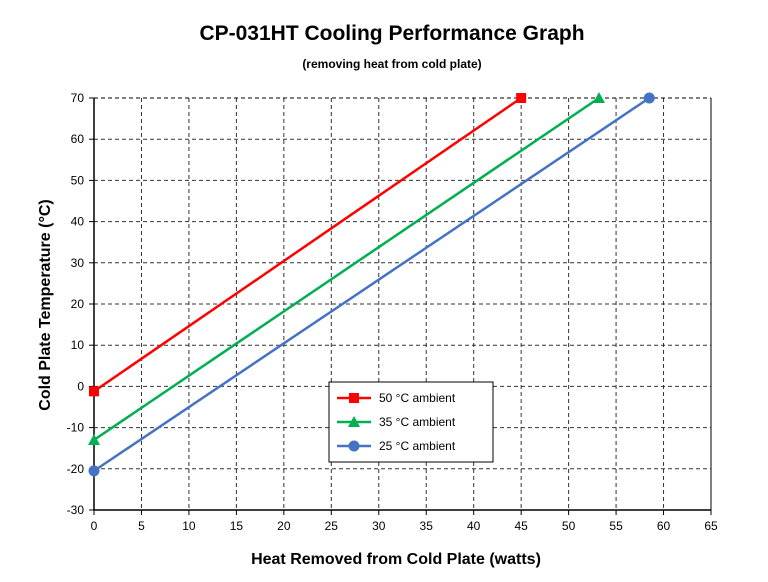 The image size is (768, 582). Describe the element at coordinates (76, 469) in the screenshot. I see `y-tick-label: -20` at that location.